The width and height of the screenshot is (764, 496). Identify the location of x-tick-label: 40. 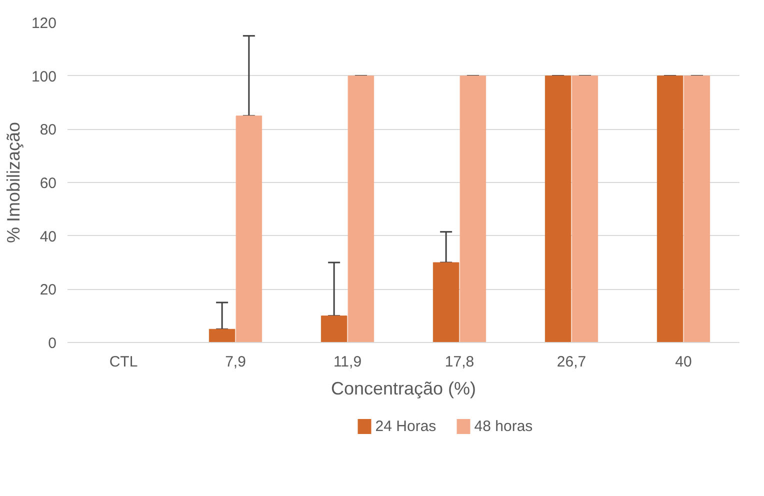
(683, 362).